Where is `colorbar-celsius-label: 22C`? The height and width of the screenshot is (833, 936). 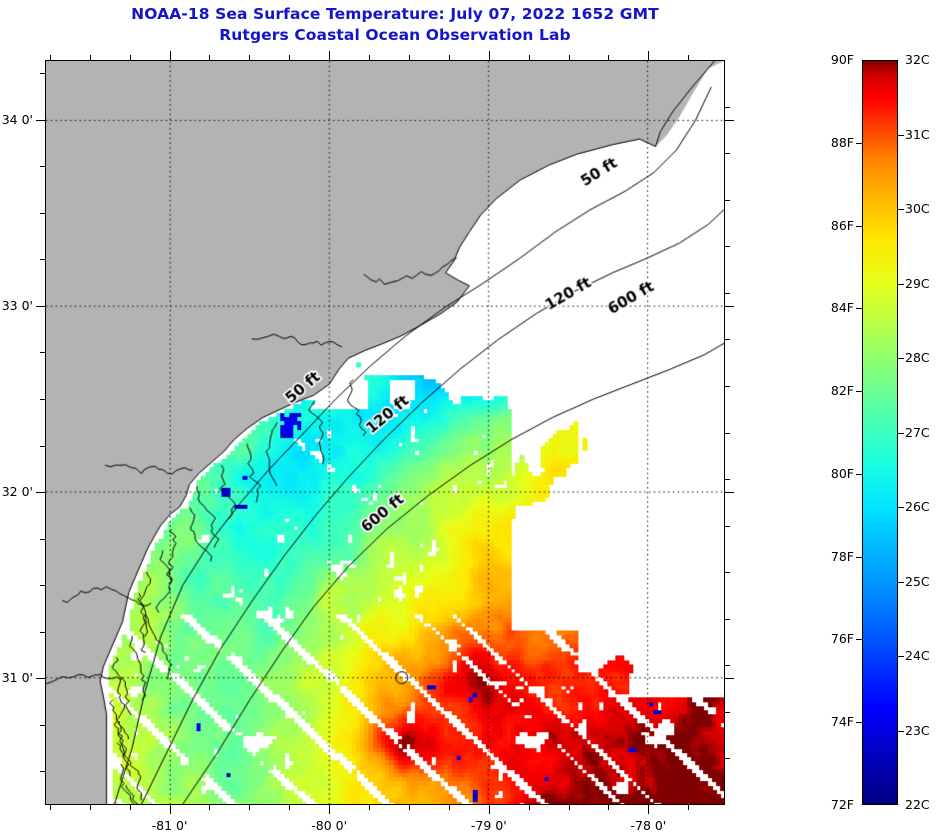
colorbar-celsius-label: 22C is located at coordinates (917, 804).